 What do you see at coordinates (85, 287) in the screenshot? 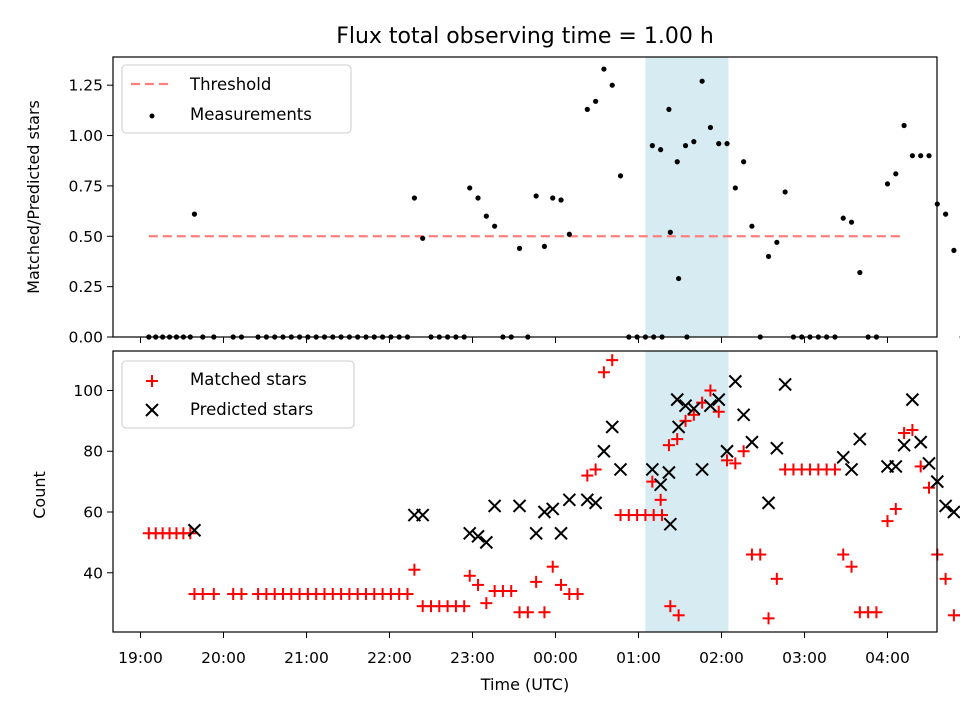
I see `top-y-tick-label-1: 0.25` at bounding box center [85, 287].